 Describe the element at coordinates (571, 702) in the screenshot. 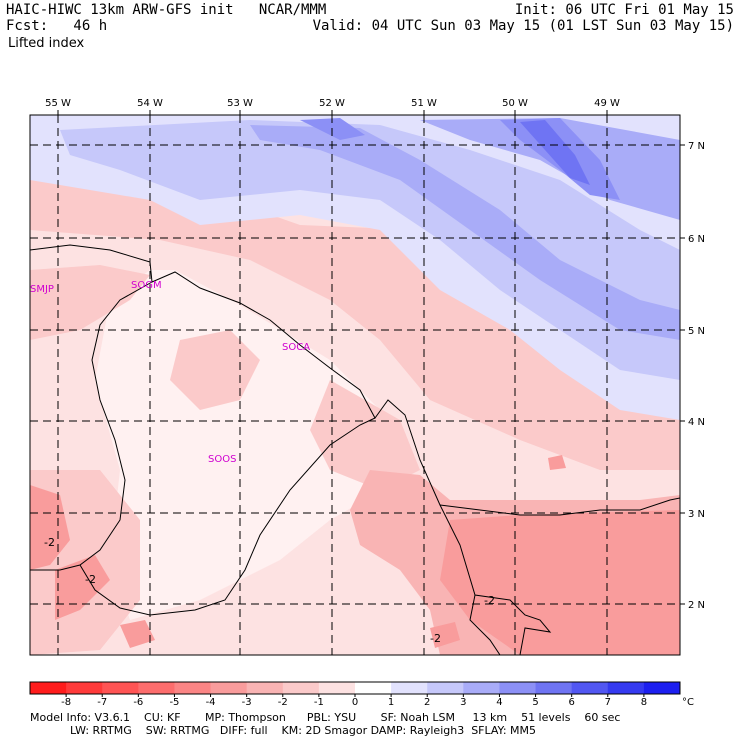

I see `colorbar-tick-label: 6` at that location.